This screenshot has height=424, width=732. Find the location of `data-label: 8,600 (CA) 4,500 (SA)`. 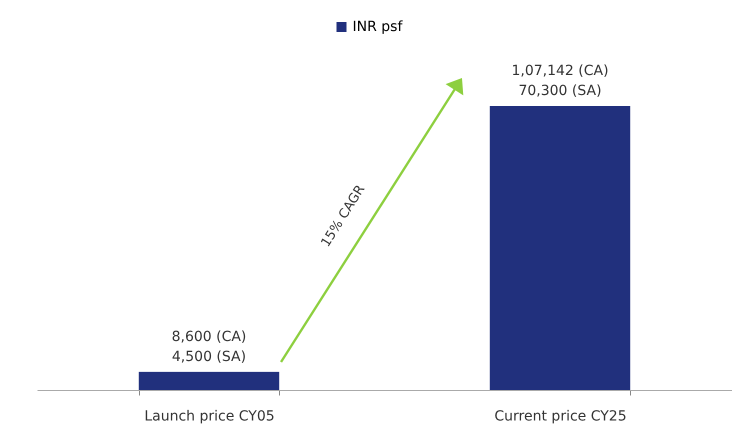

data-label: 8,600 (CA) 4,500 (SA) is located at coordinates (209, 346).